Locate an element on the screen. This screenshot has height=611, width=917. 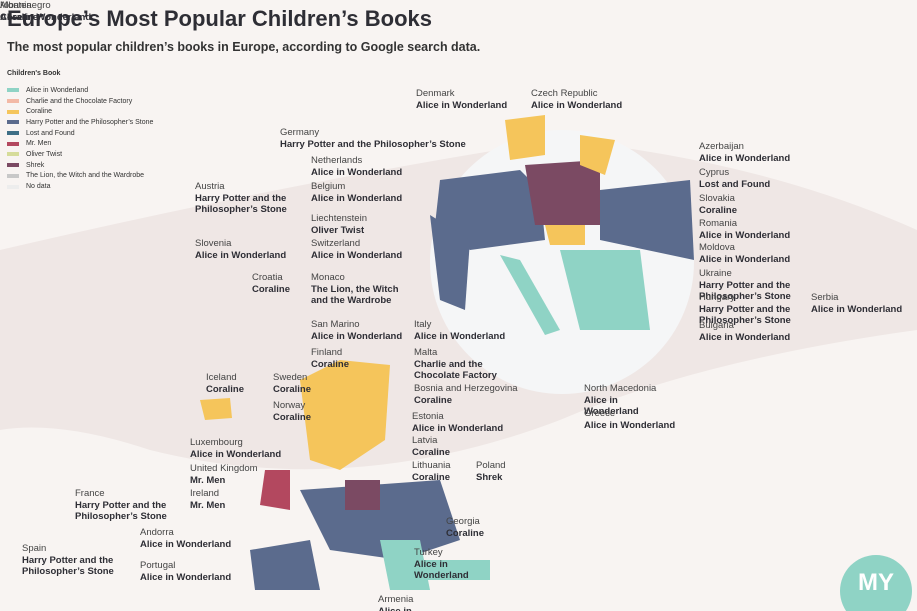
poland-shape is located at coordinates (562, 192).